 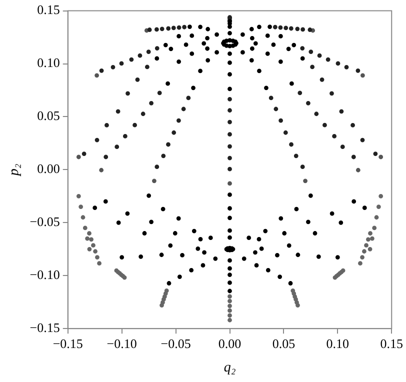 I want to click on x-axis-title: q₂, so click(x=230, y=368).